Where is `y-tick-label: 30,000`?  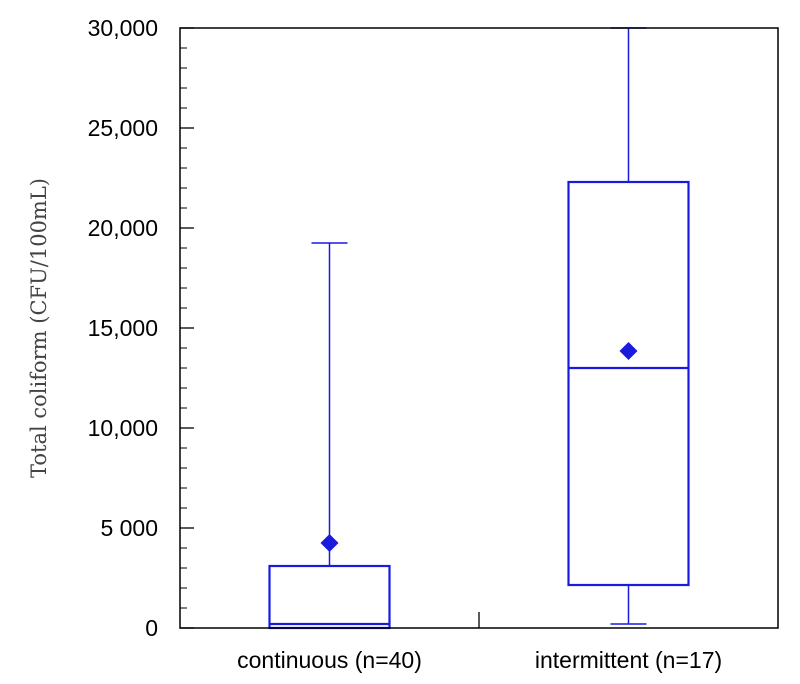
y-tick-label: 30,000 is located at coordinates (123, 28).